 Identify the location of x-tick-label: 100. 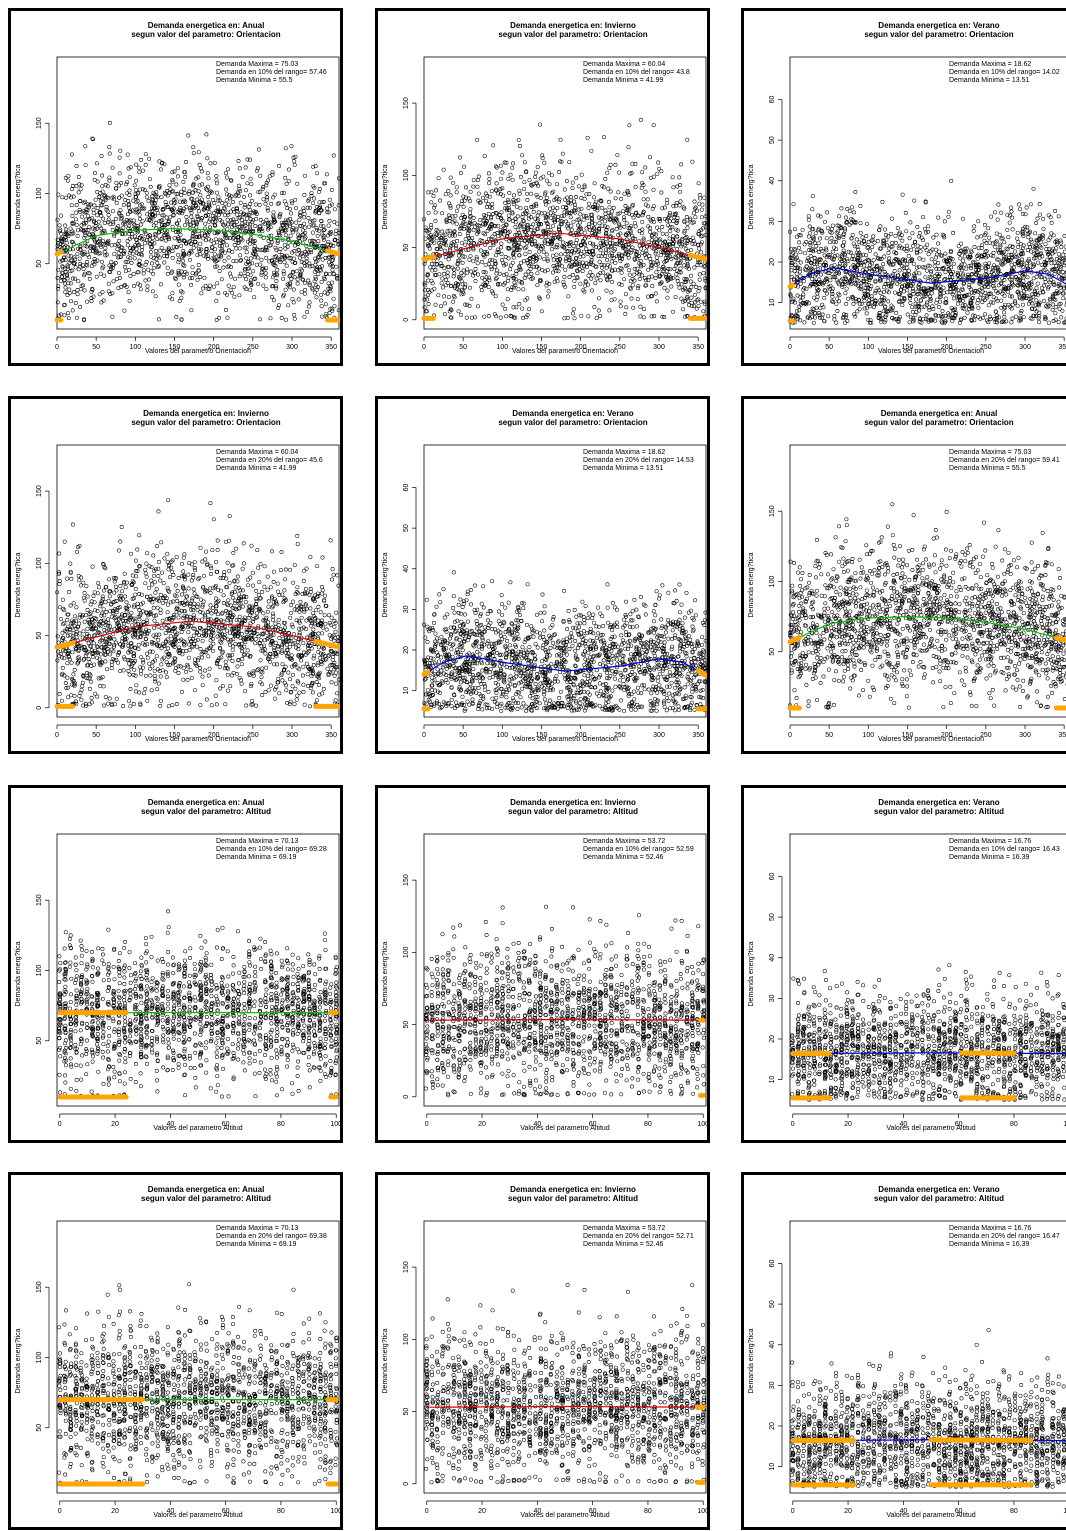
(135, 347).